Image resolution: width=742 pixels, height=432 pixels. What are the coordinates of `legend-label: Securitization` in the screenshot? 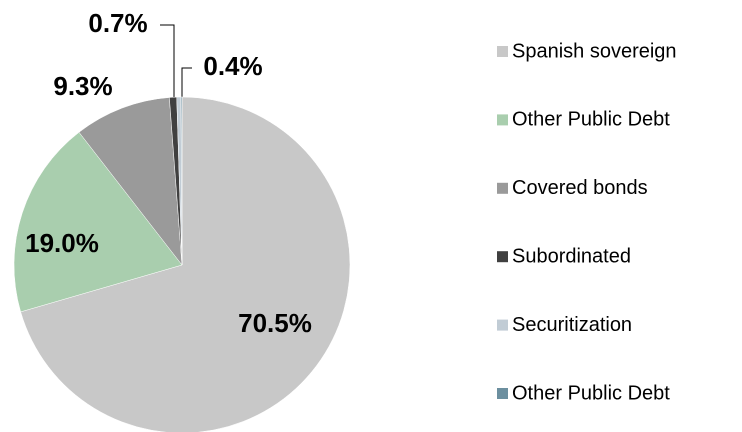 It's located at (572, 325).